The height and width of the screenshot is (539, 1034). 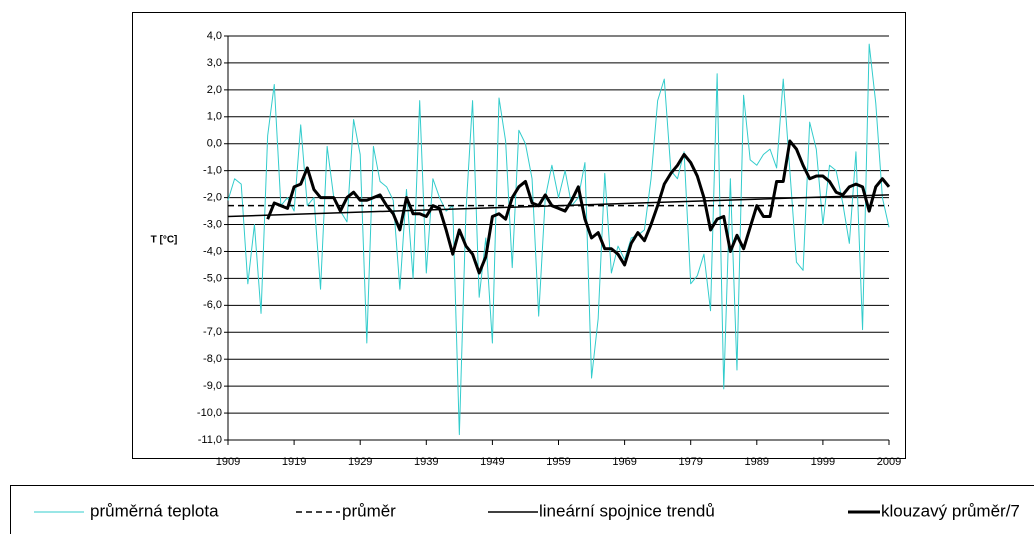 I want to click on x-tick-label: 1919, so click(x=294, y=462).